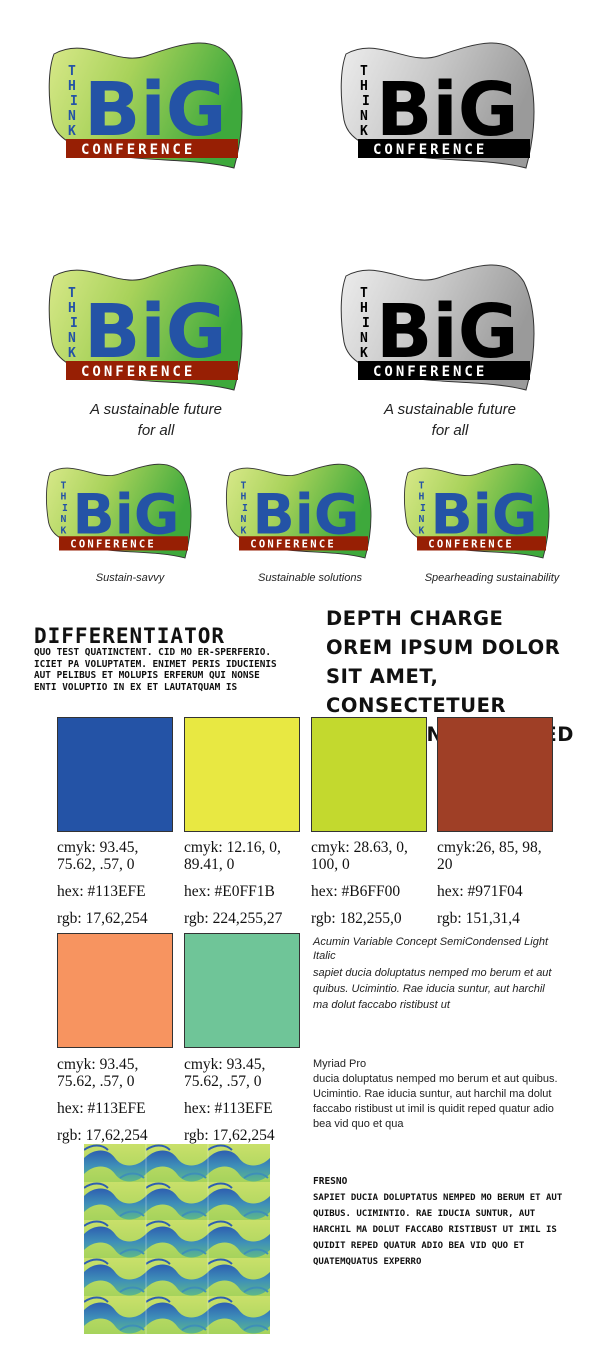  I want to click on tagline-large-bw: A sustainable future for all, so click(450, 420).